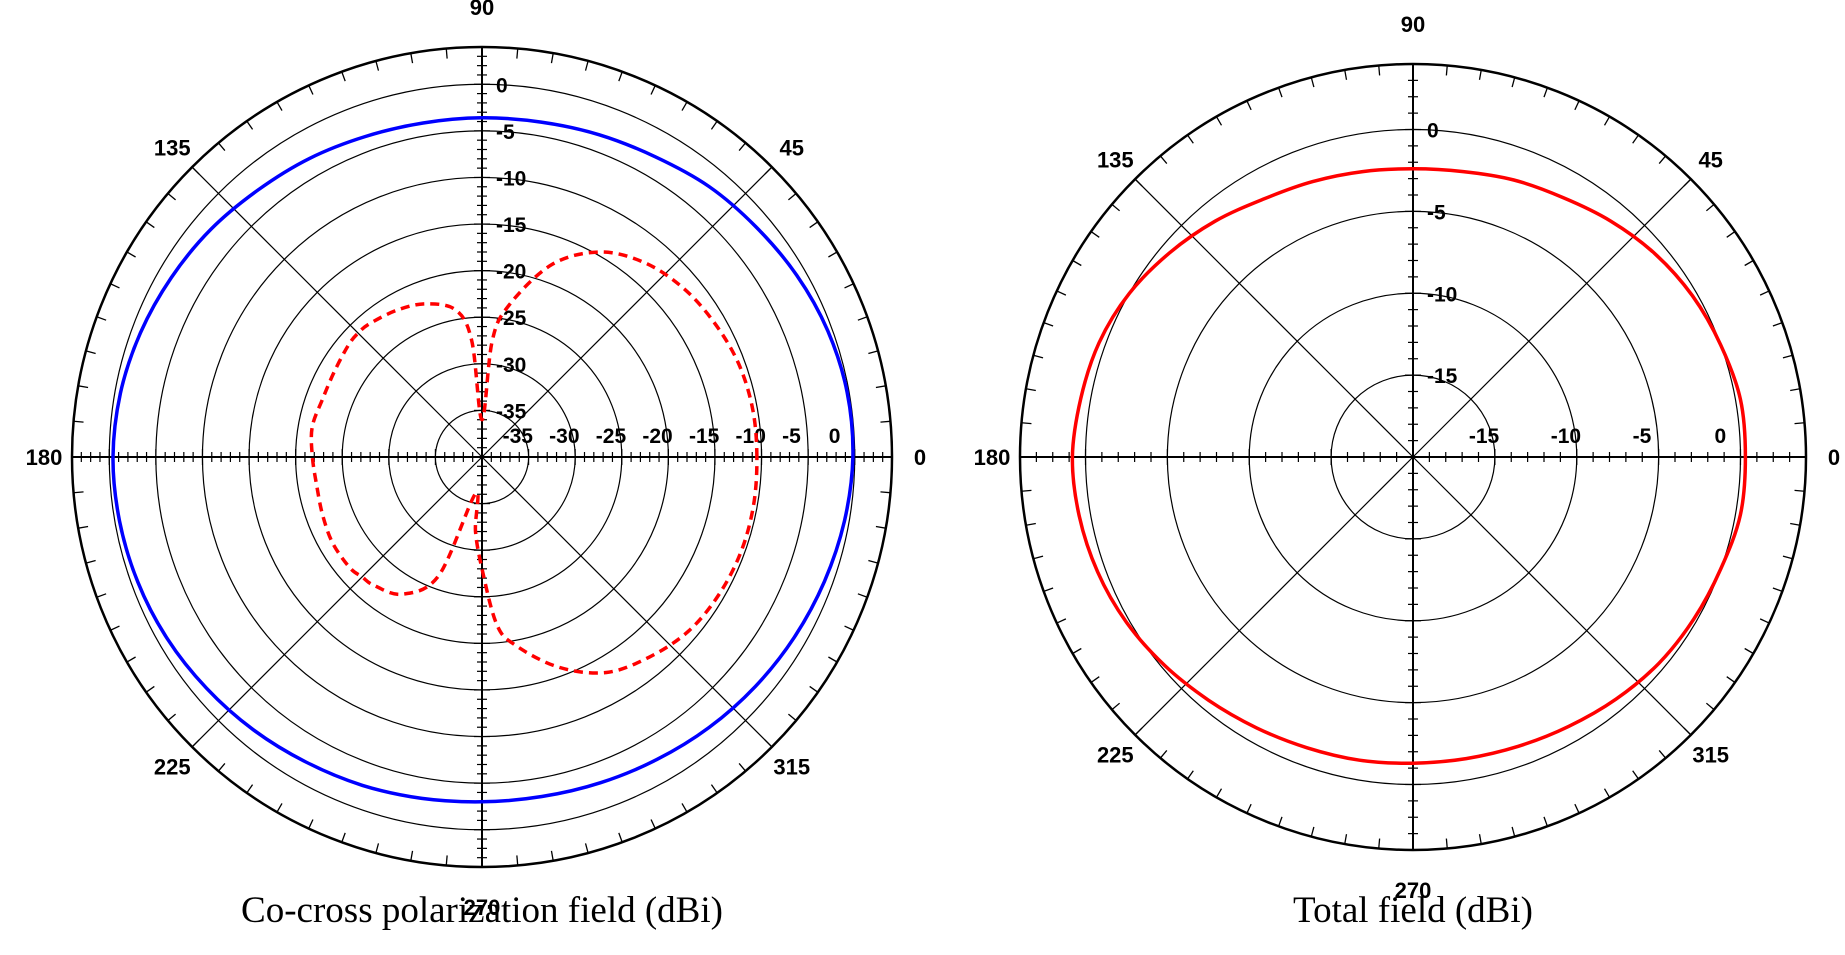 The height and width of the screenshot is (955, 1845). Describe the element at coordinates (1413, 910) in the screenshot. I see `total-field-chart-title: Total field (dBi)` at that location.